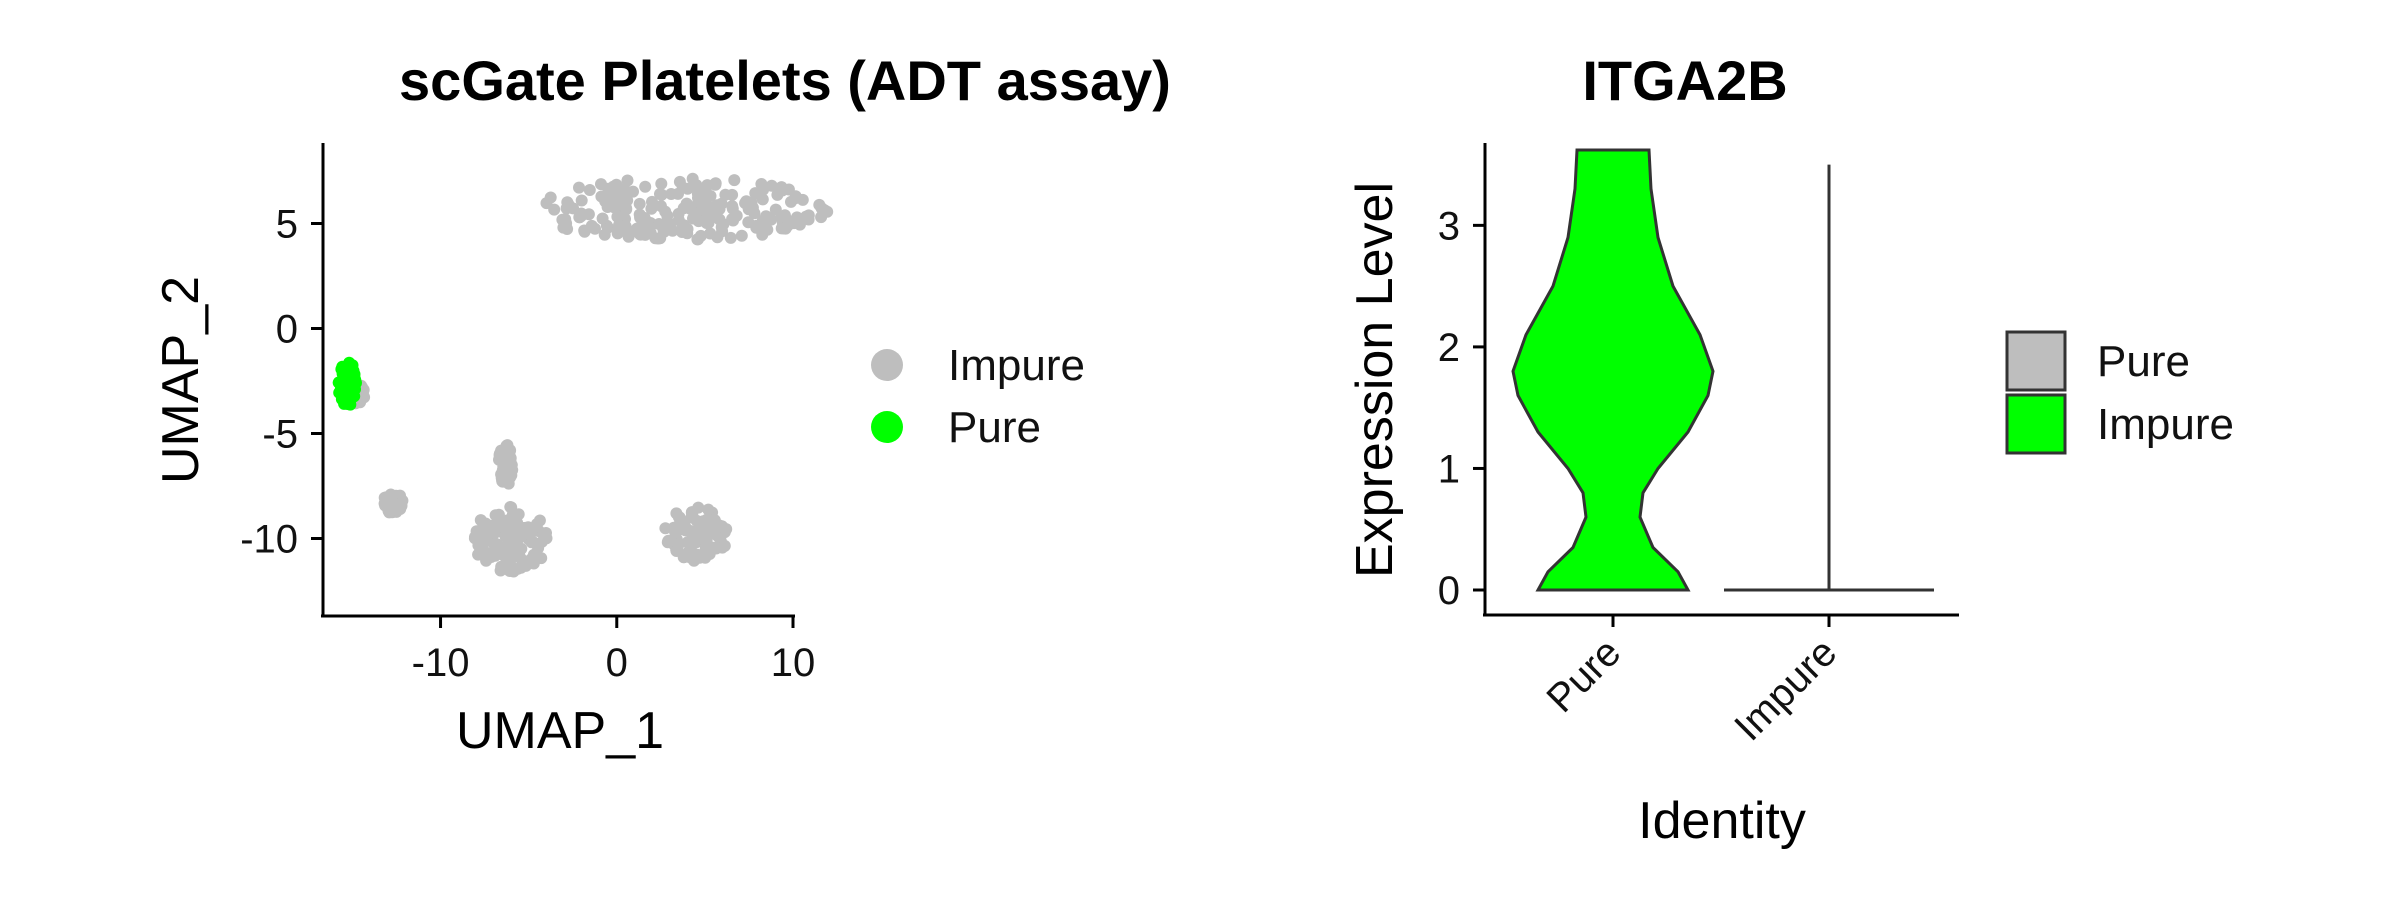 The width and height of the screenshot is (2400, 900). I want to click on umap-points, so click(583, 375).